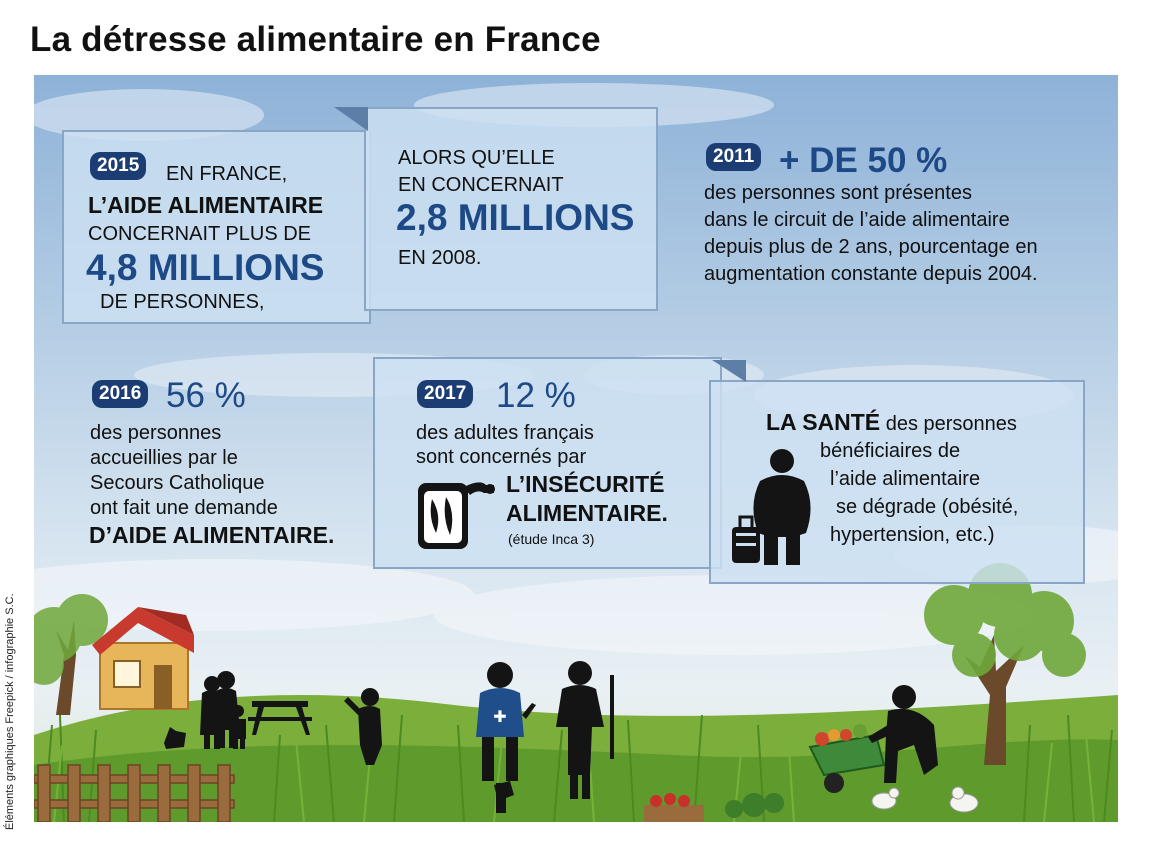 The width and height of the screenshot is (1156, 860). Describe the element at coordinates (925, 799) in the screenshot. I see `chickens-illustration` at that location.